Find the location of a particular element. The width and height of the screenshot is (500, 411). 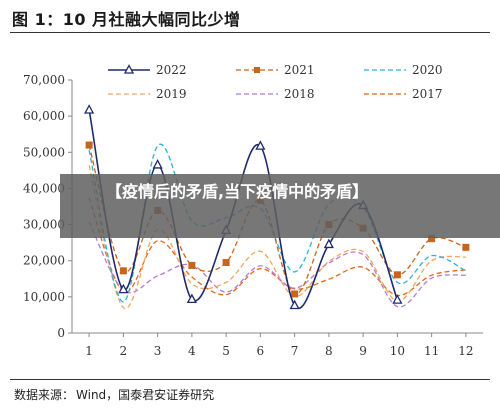

legend-label-2019: 2019 is located at coordinates (171, 94).